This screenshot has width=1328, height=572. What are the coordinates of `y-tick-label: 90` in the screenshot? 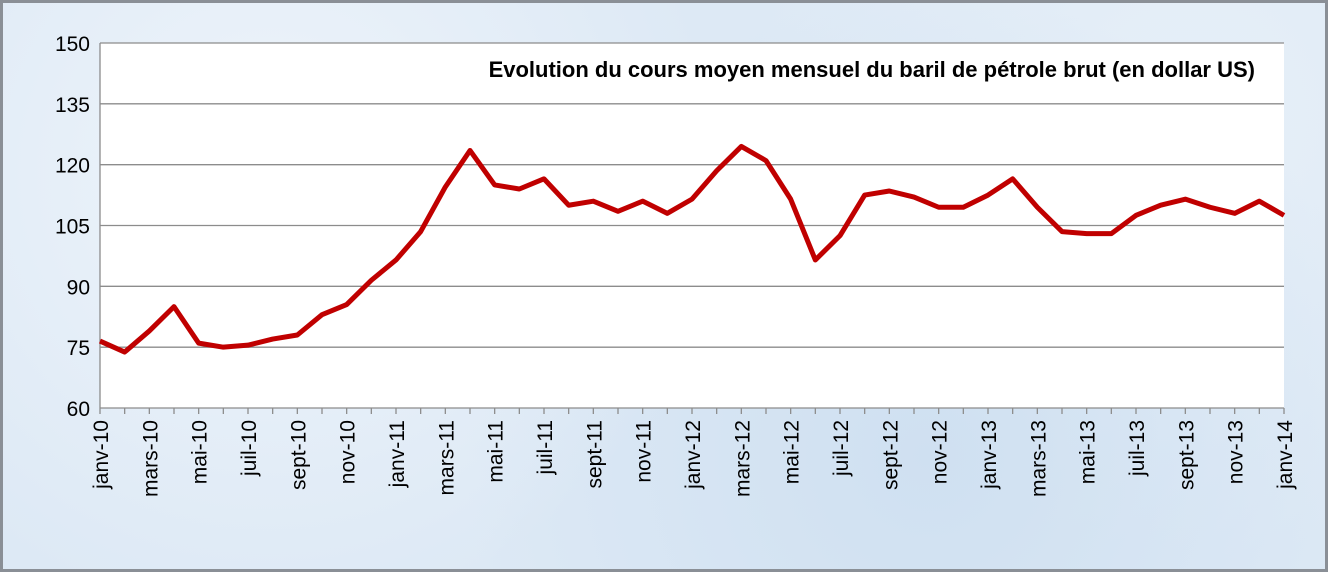 It's located at (78, 287).